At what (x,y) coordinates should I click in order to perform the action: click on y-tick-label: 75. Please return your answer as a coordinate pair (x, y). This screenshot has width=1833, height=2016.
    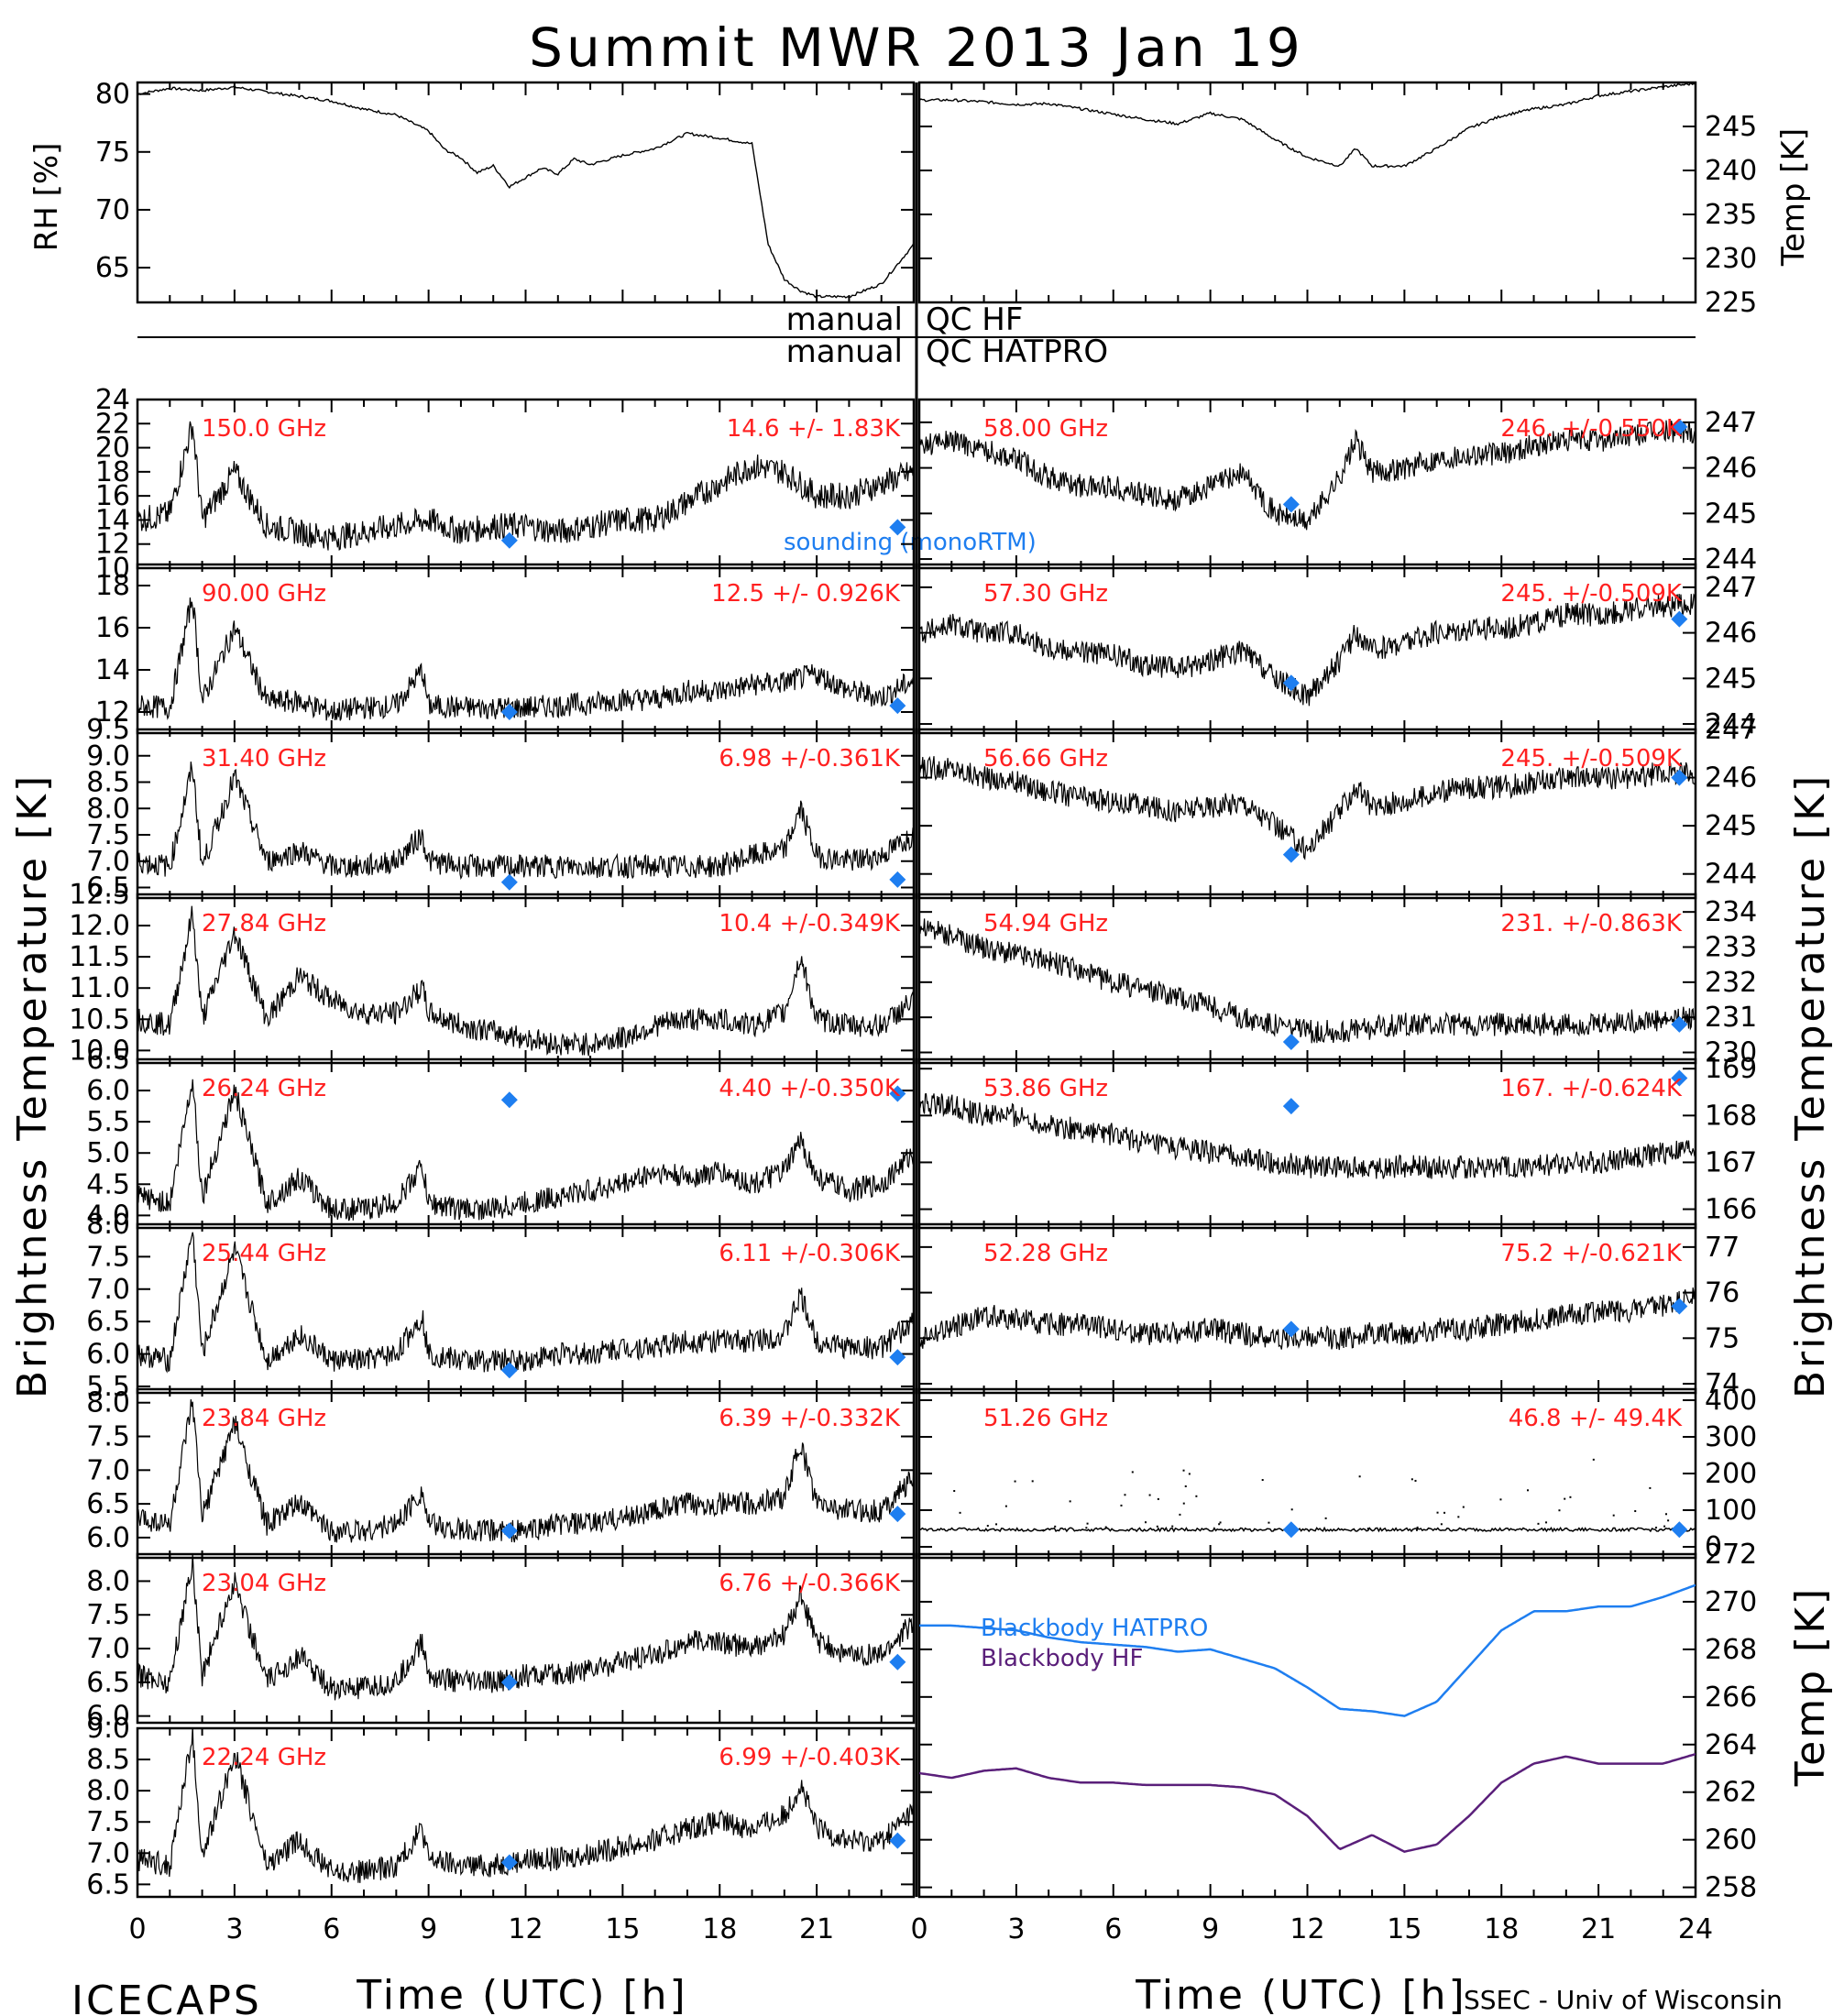
    Looking at the image, I should click on (1722, 1338).